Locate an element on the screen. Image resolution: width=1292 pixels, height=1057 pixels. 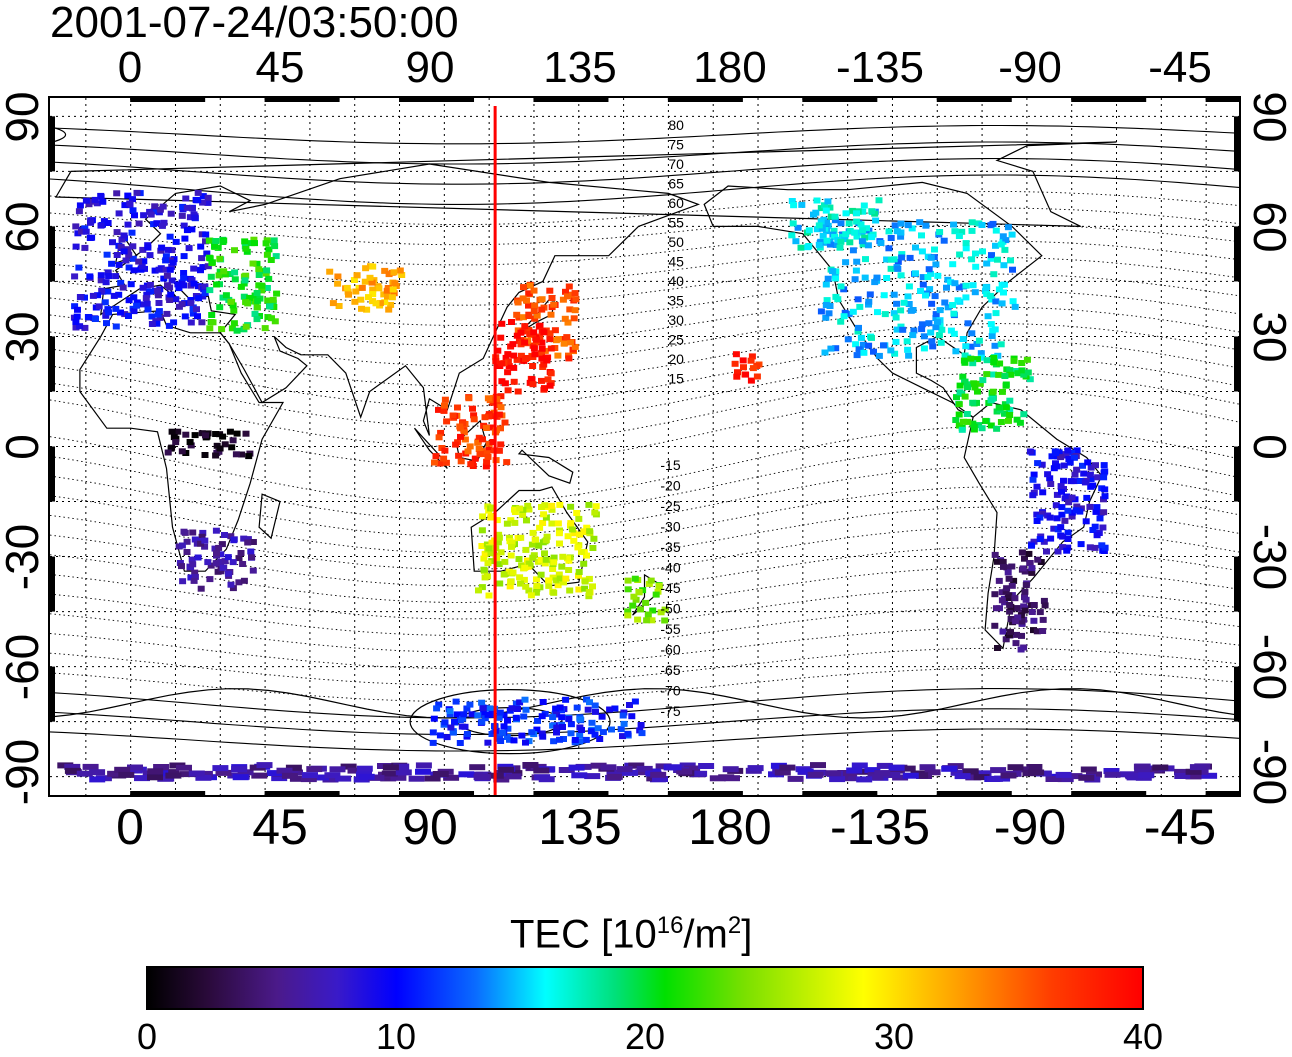
left-lat-label: -90 is located at coordinates (24, 772).